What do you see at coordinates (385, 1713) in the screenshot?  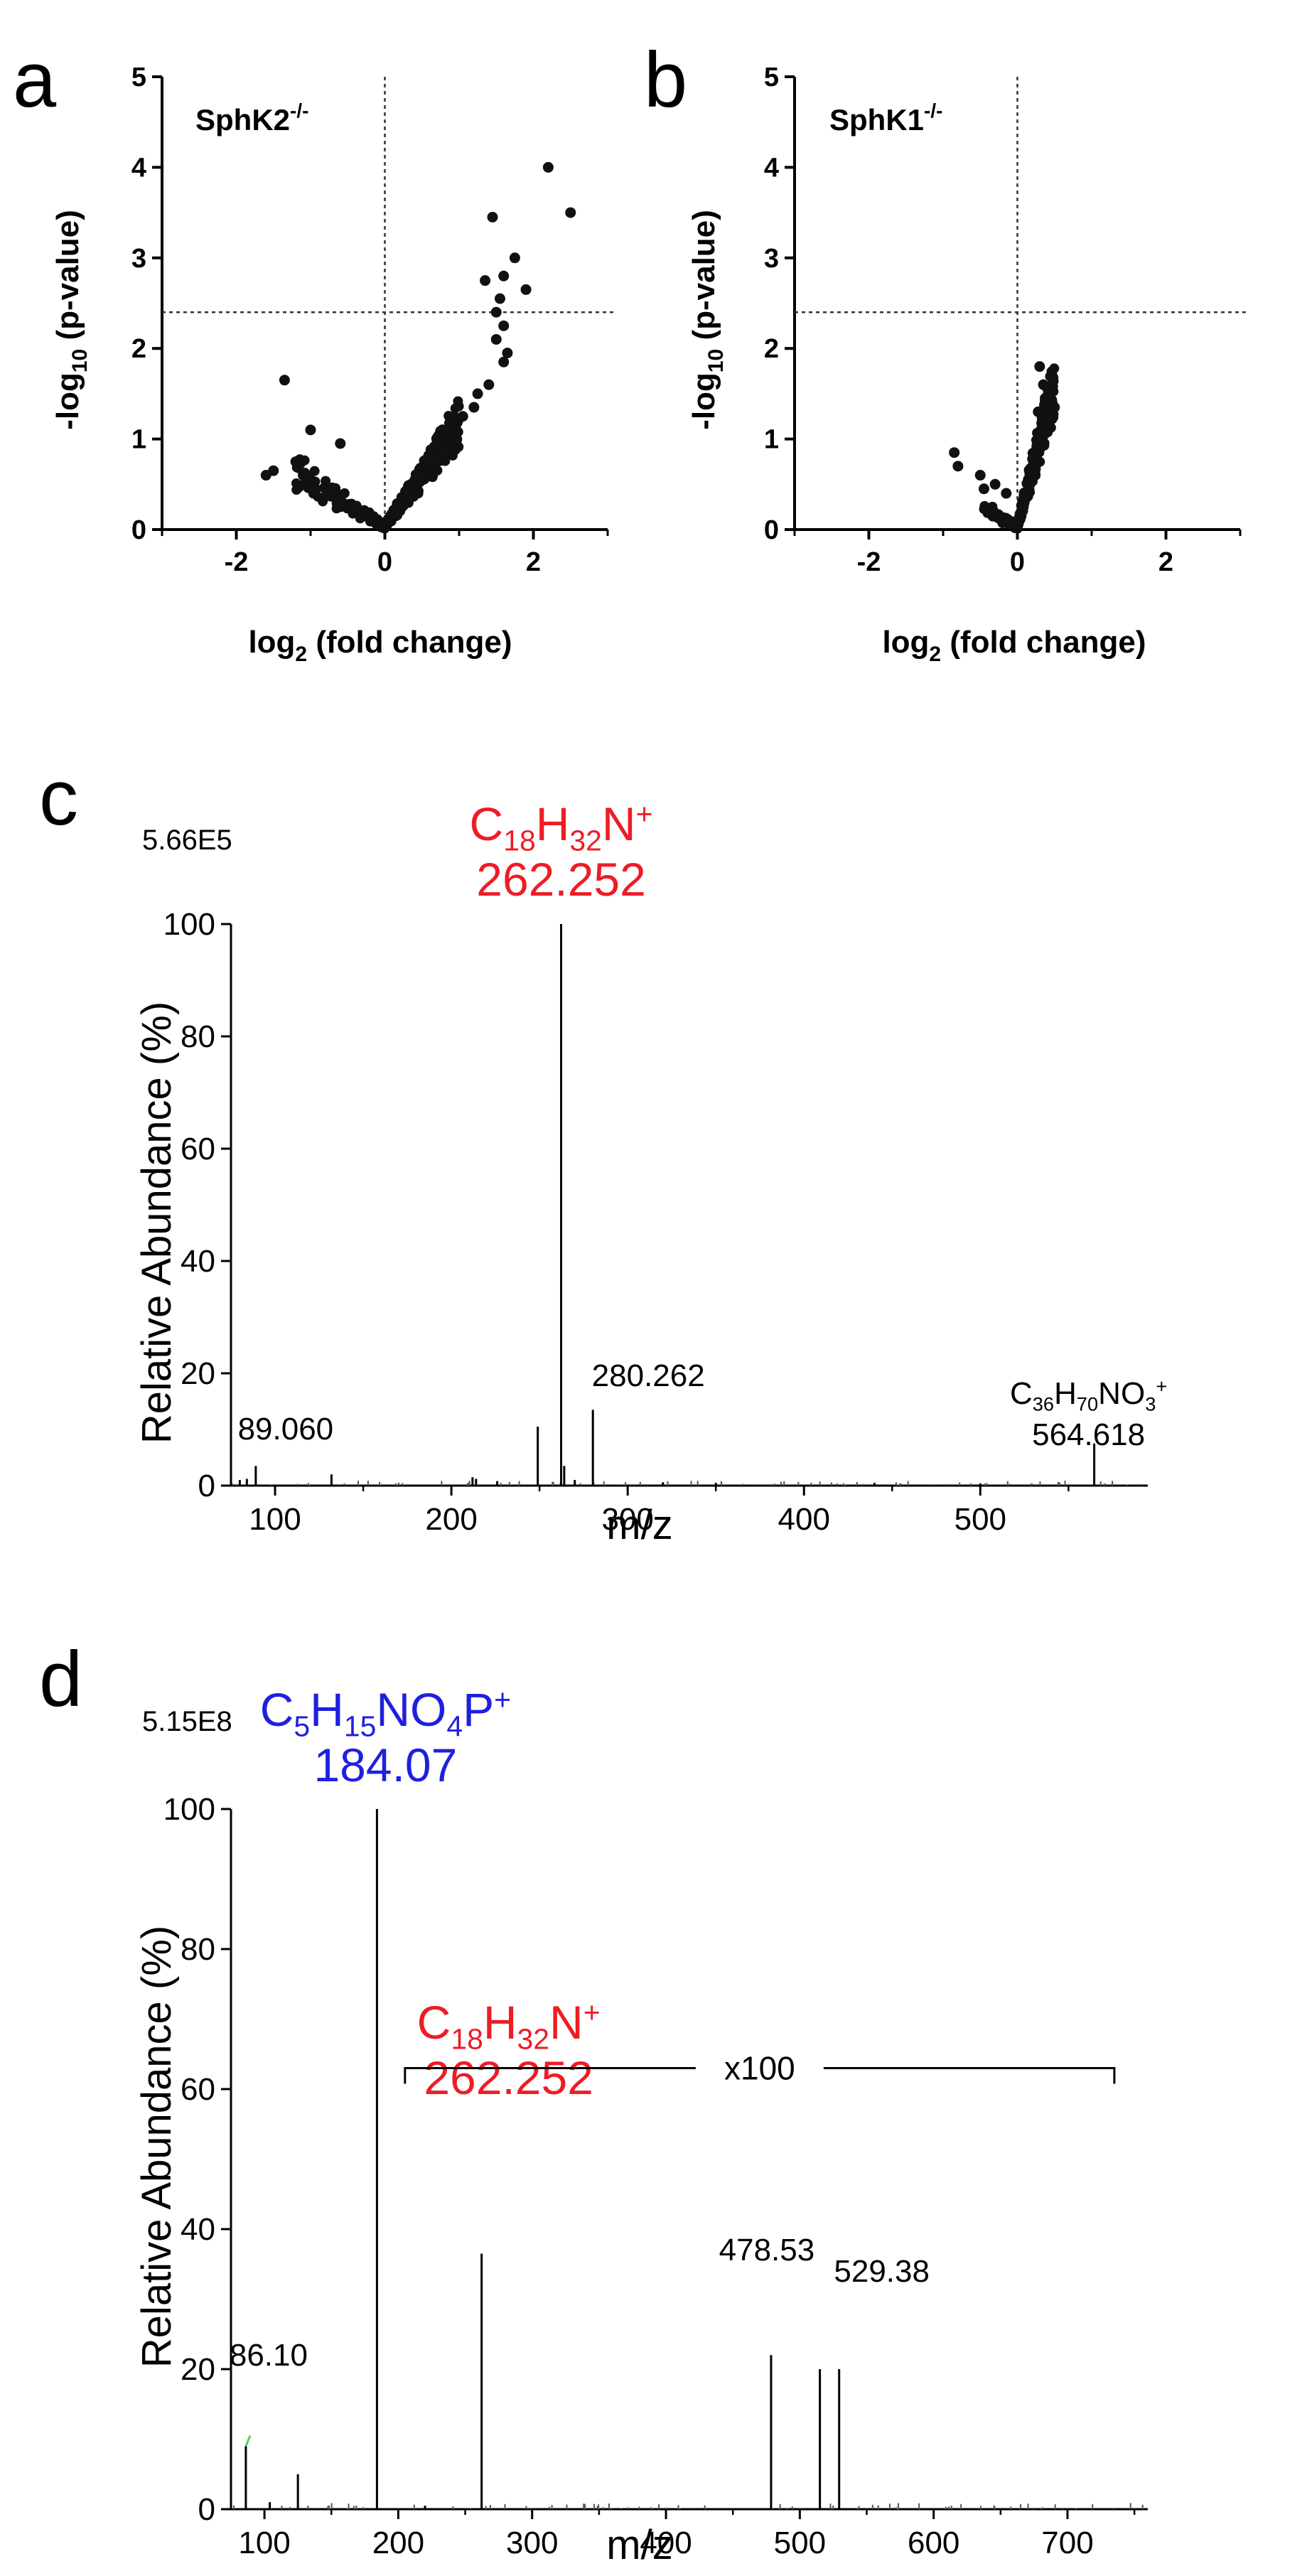 I see `formula-label: C5H15NO4P+` at bounding box center [385, 1713].